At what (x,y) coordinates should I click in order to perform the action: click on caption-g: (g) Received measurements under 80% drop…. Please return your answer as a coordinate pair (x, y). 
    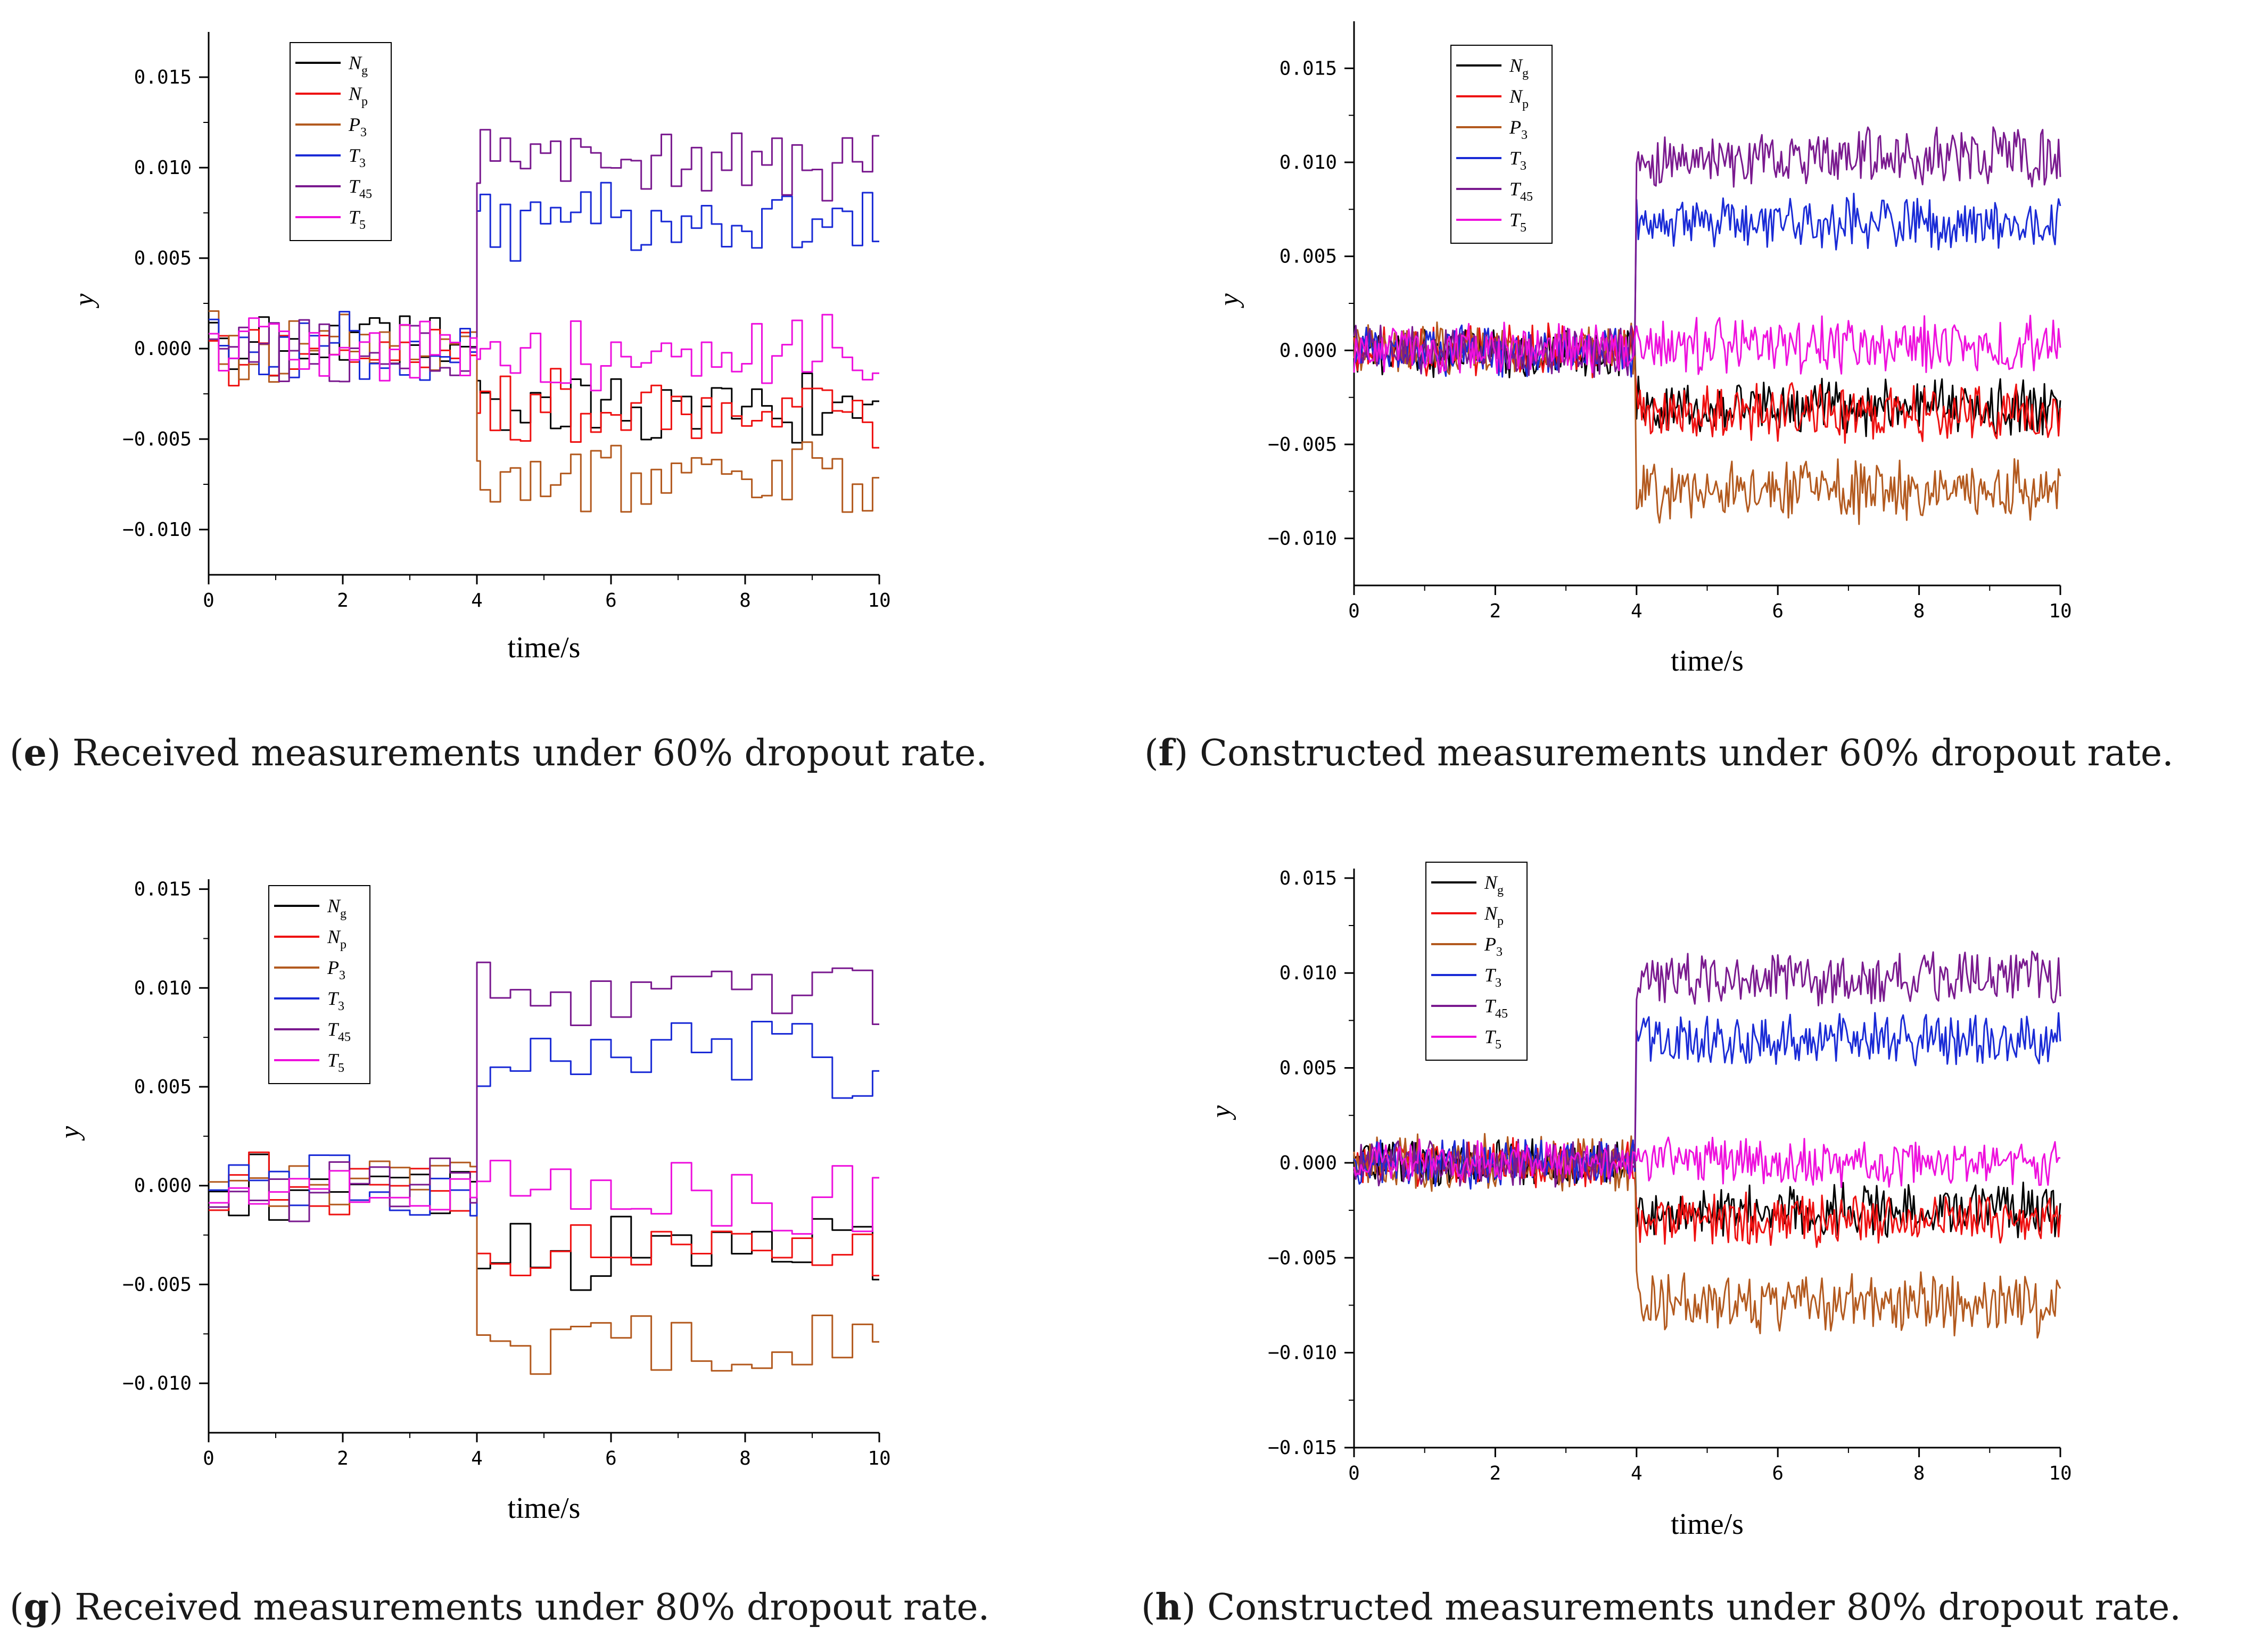
    Looking at the image, I should click on (500, 1607).